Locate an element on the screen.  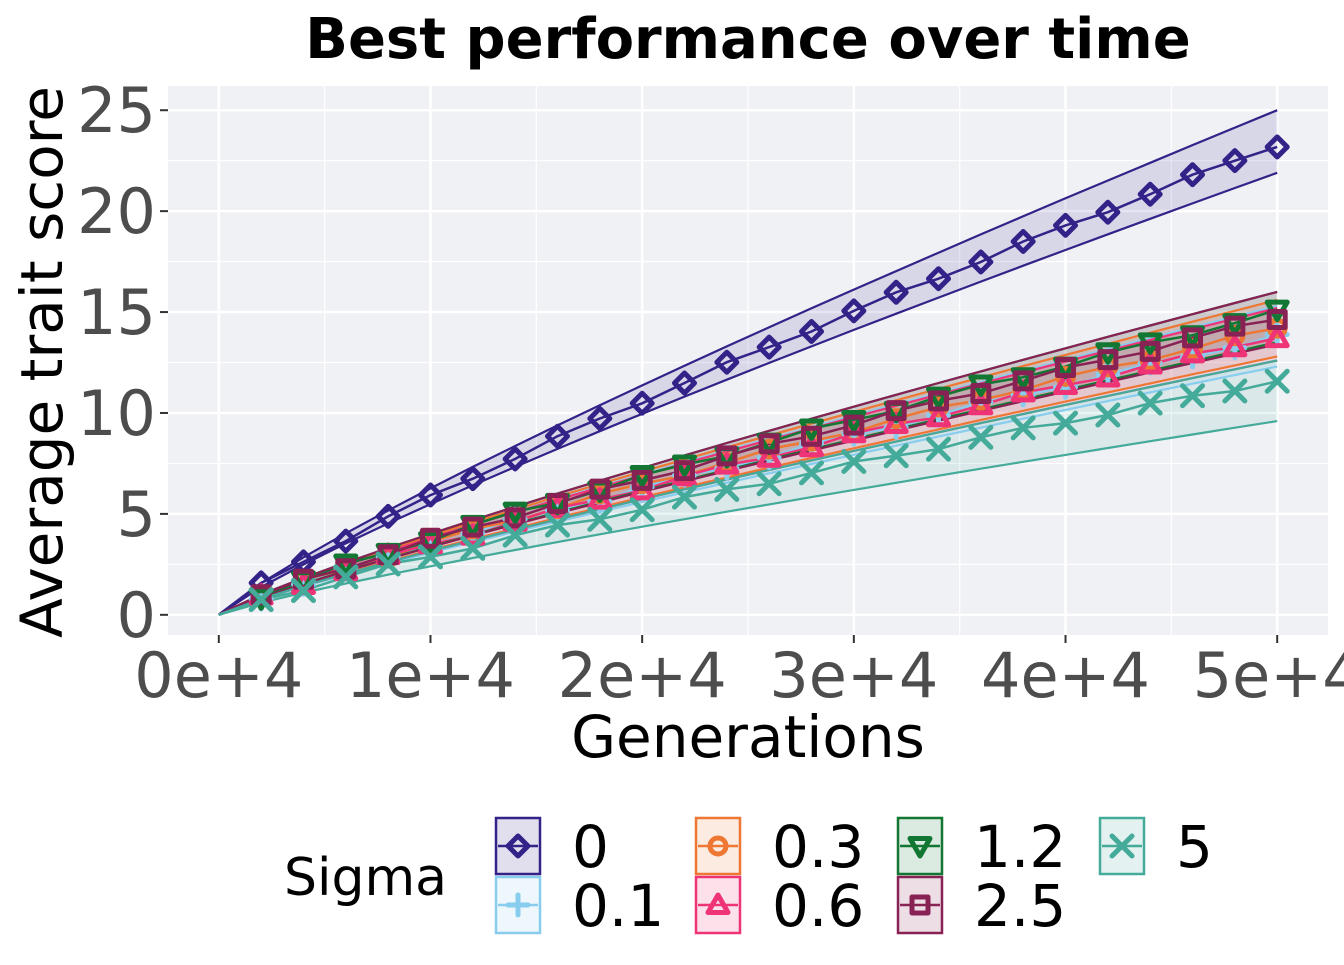
y-tick-label: 5 is located at coordinates (136, 514).